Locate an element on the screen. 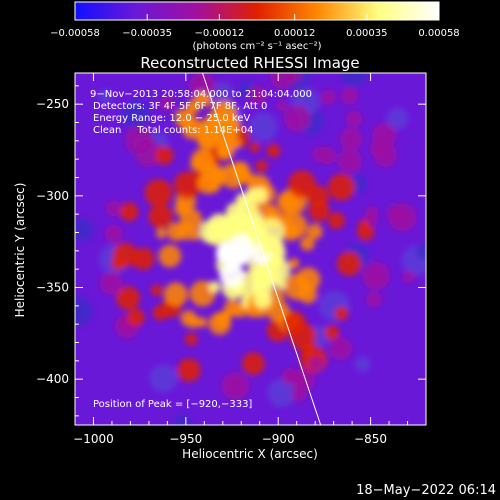 This screenshot has height=500, width=500. y-axis-label: Heliocentric Y (arcsec) is located at coordinates (20, 250).